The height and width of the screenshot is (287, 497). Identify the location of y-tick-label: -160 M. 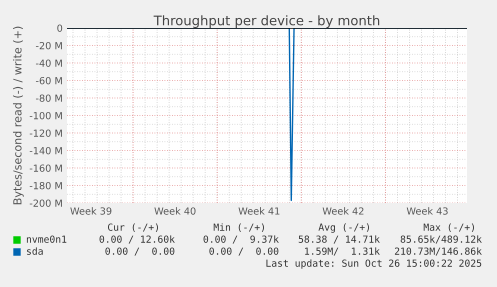
(46, 168).